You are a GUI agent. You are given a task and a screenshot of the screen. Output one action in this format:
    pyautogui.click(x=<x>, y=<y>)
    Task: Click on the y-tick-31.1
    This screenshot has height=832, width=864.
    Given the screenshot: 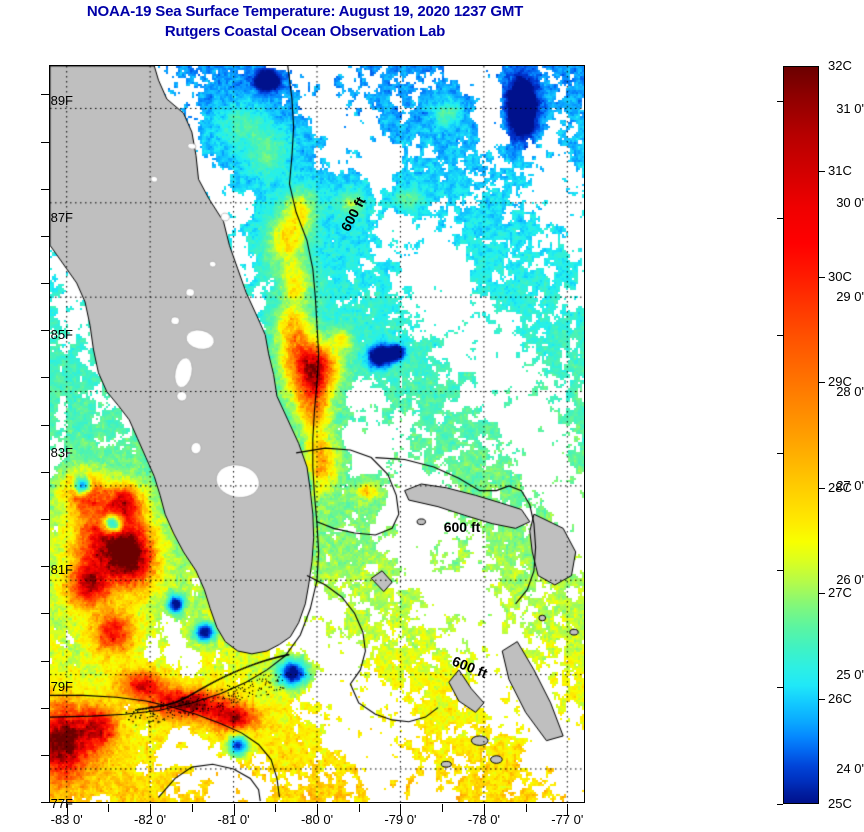 What is the action you would take?
    pyautogui.click(x=45, y=95)
    